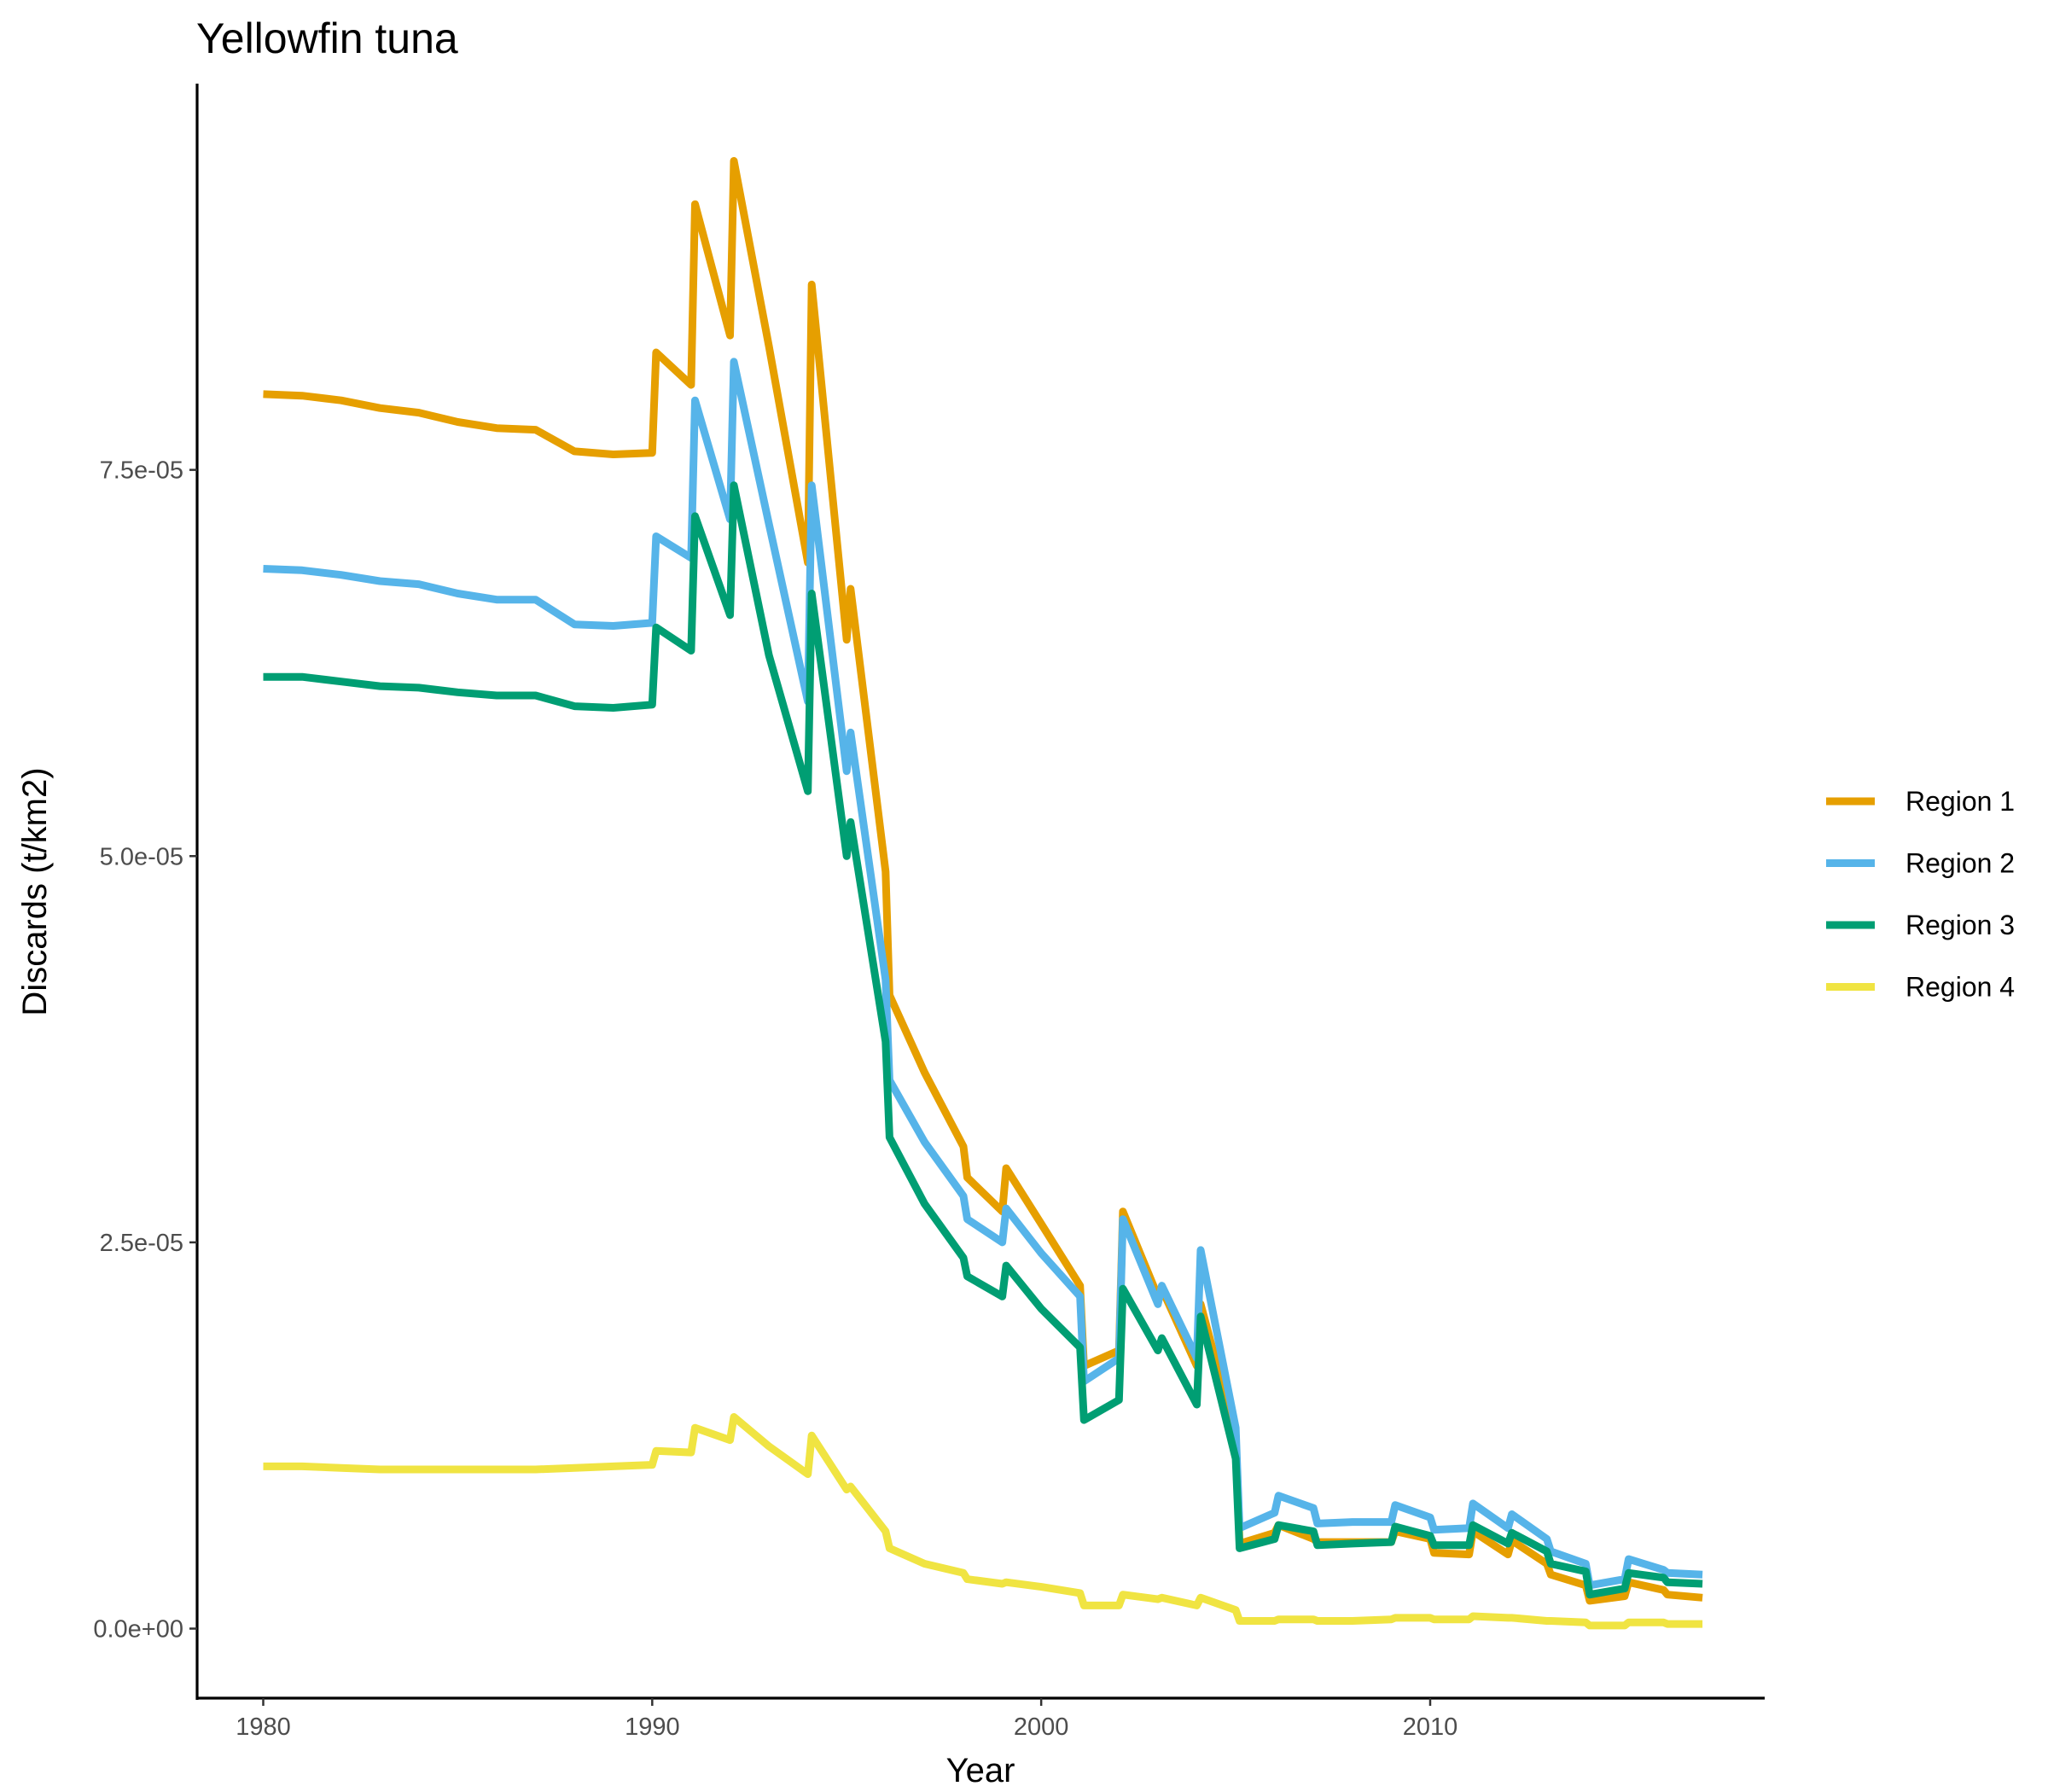 The width and height of the screenshot is (2048, 1792). Describe the element at coordinates (1921, 895) in the screenshot. I see `legend: Region 1 Region 2 Region 3 Region 4` at that location.